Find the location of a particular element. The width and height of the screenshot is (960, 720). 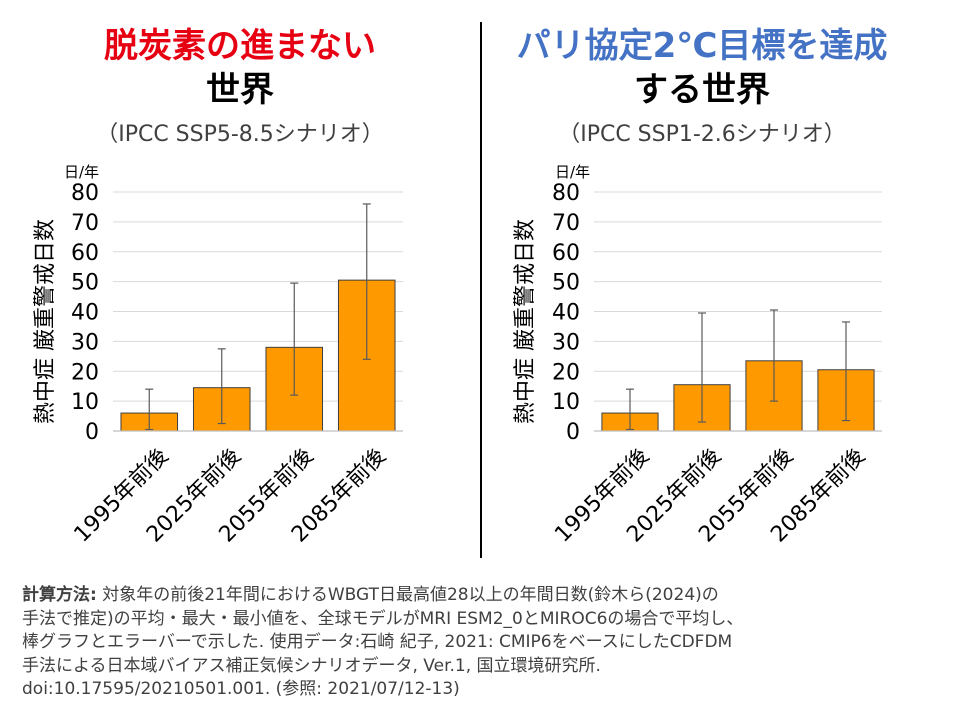

left-scenario-label: （IPCC SSP5-8.5シナリオ） is located at coordinates (240, 134).